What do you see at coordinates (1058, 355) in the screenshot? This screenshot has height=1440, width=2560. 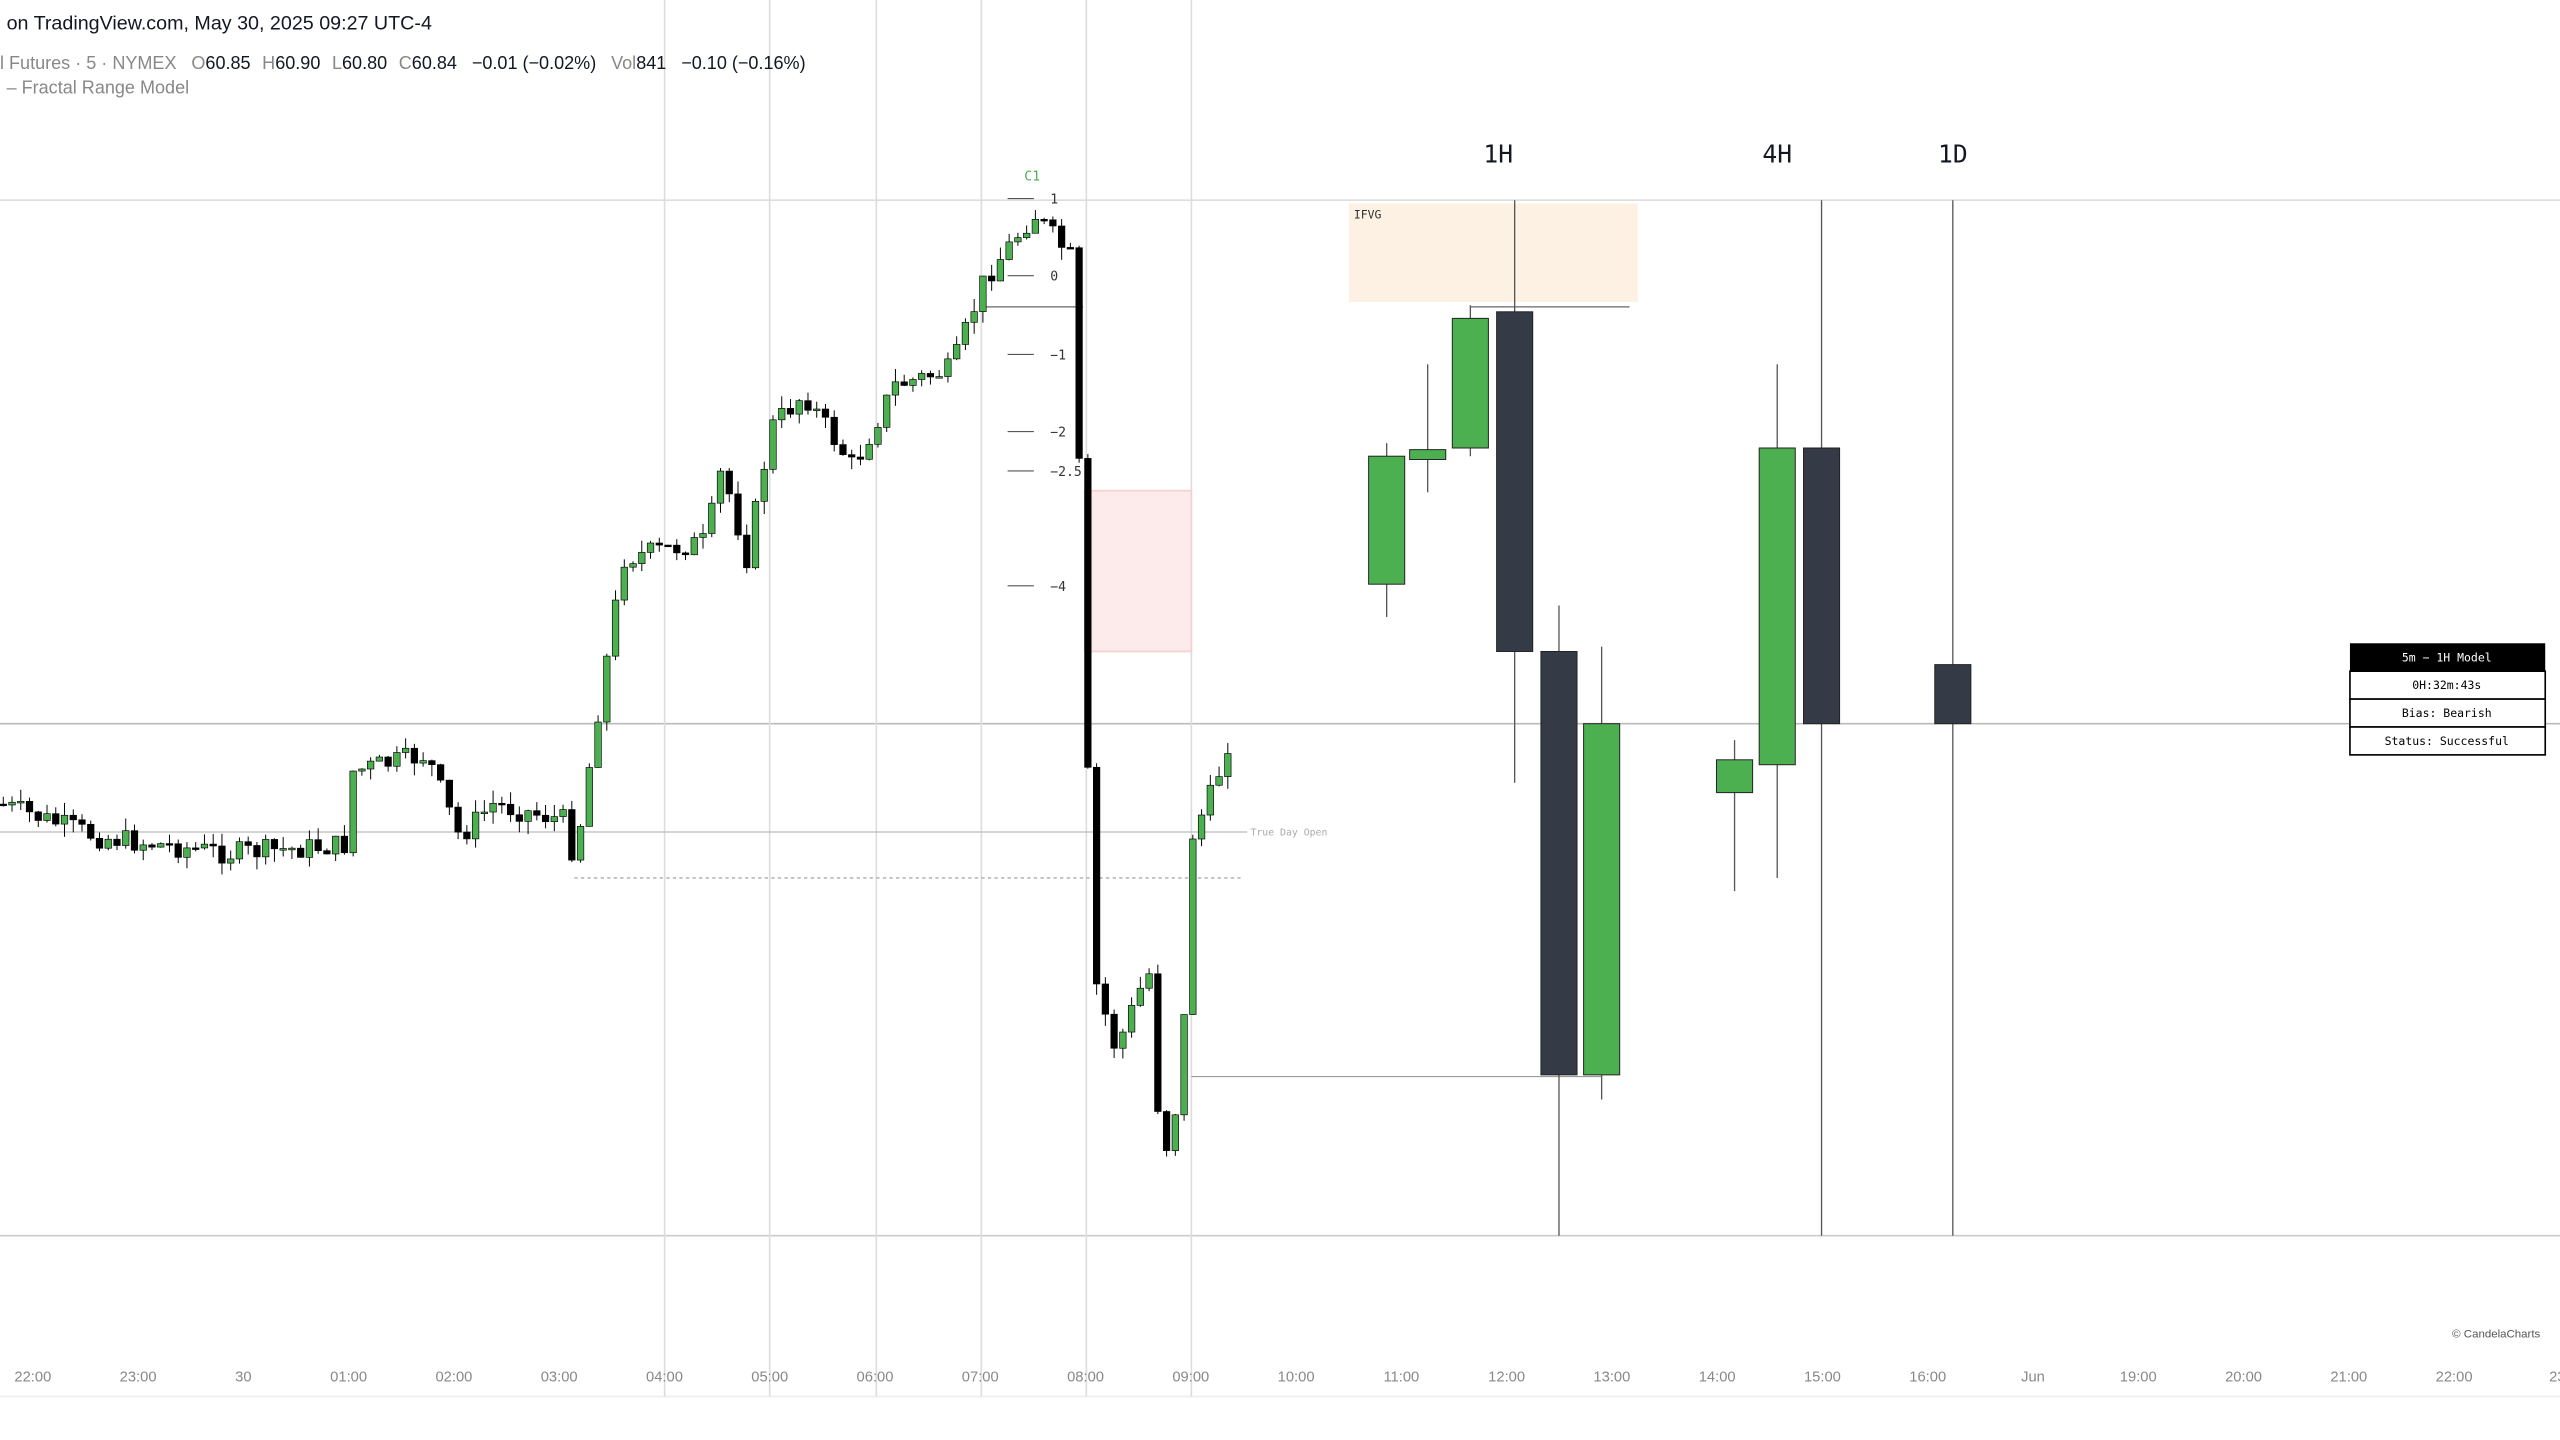 I see `fib-label: −1` at bounding box center [1058, 355].